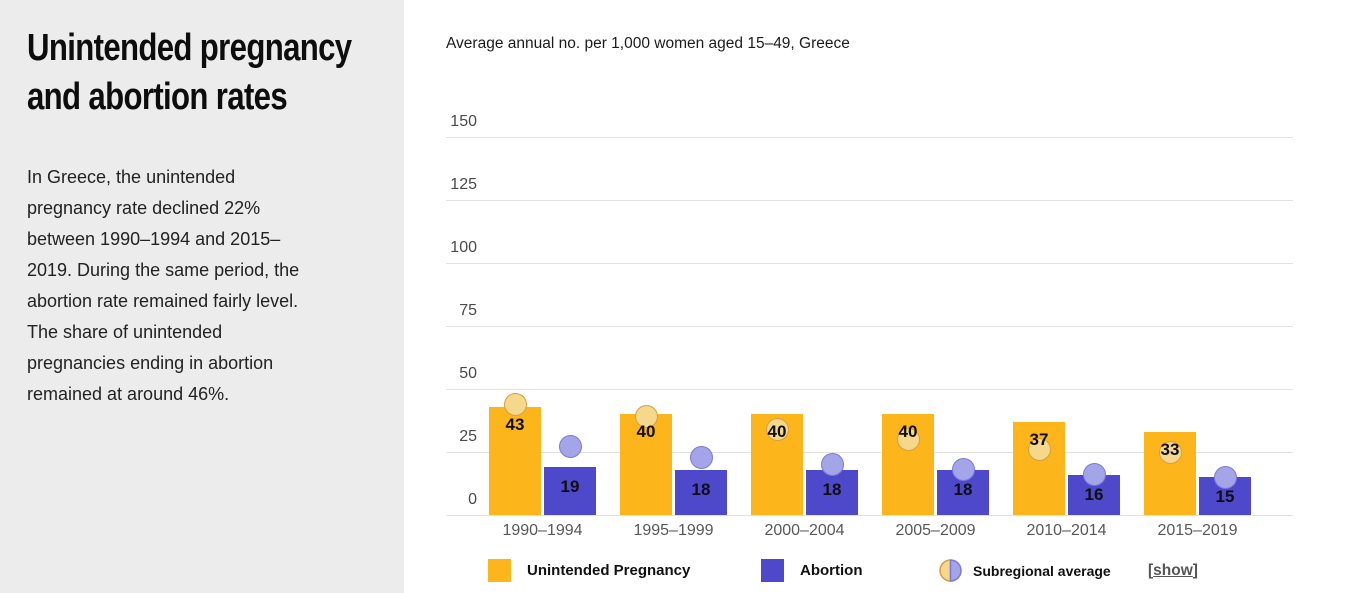 Image resolution: width=1352 pixels, height=593 pixels. What do you see at coordinates (673, 530) in the screenshot?
I see `x-axis-label-1995–1999: 1995–1999` at bounding box center [673, 530].